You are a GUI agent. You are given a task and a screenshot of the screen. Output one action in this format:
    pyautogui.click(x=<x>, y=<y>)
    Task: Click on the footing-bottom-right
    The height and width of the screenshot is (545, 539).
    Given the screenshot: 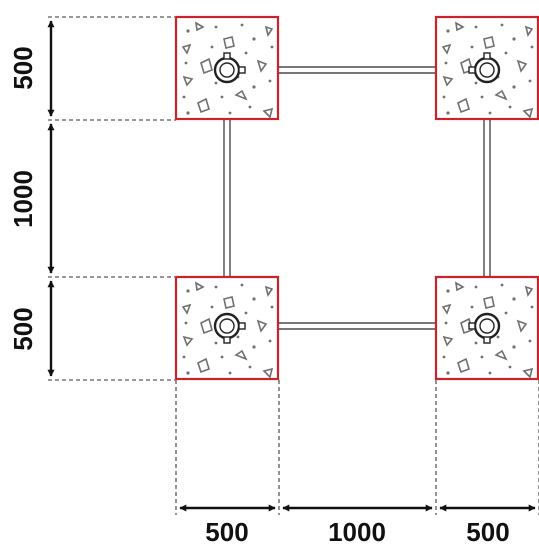 What is the action you would take?
    pyautogui.click(x=486, y=328)
    